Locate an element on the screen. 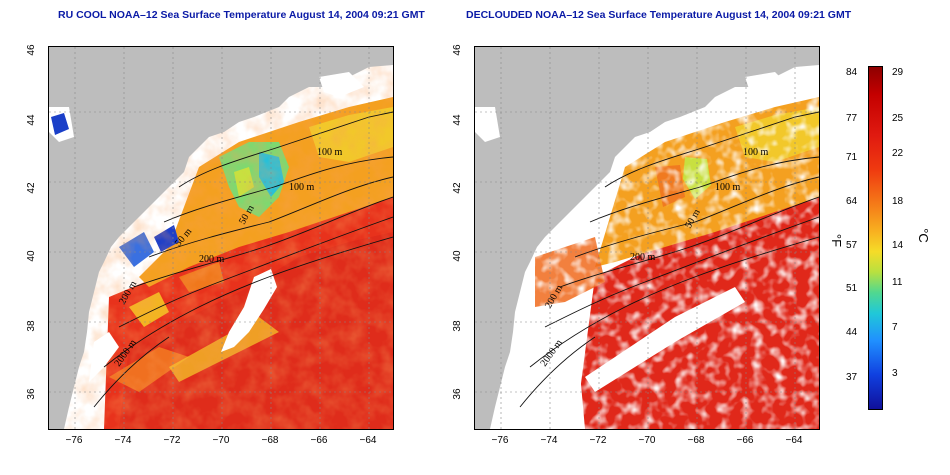 This screenshot has height=475, width=950. fahrenheit-tick: 37 is located at coordinates (852, 377).